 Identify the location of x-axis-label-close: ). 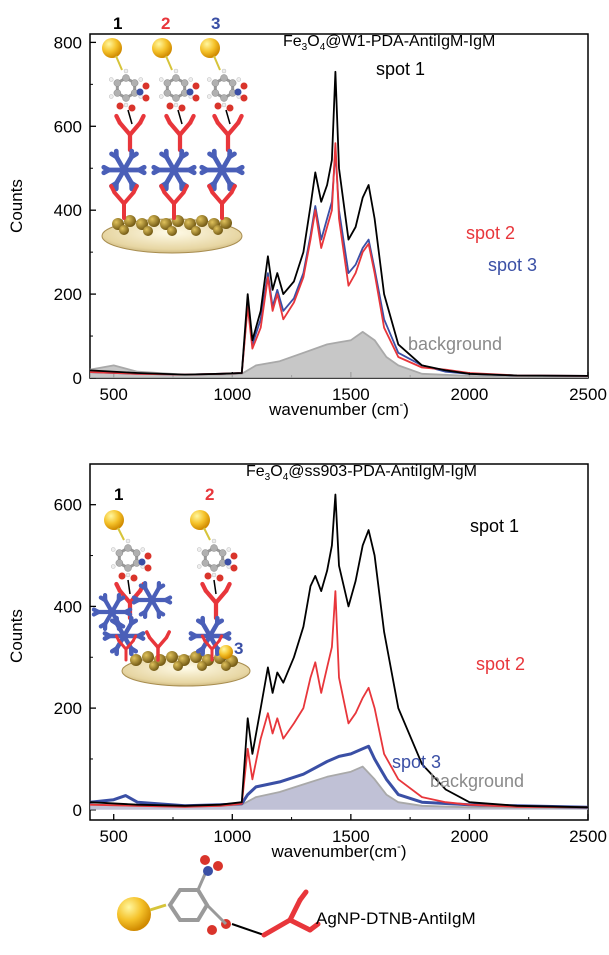
(404, 851).